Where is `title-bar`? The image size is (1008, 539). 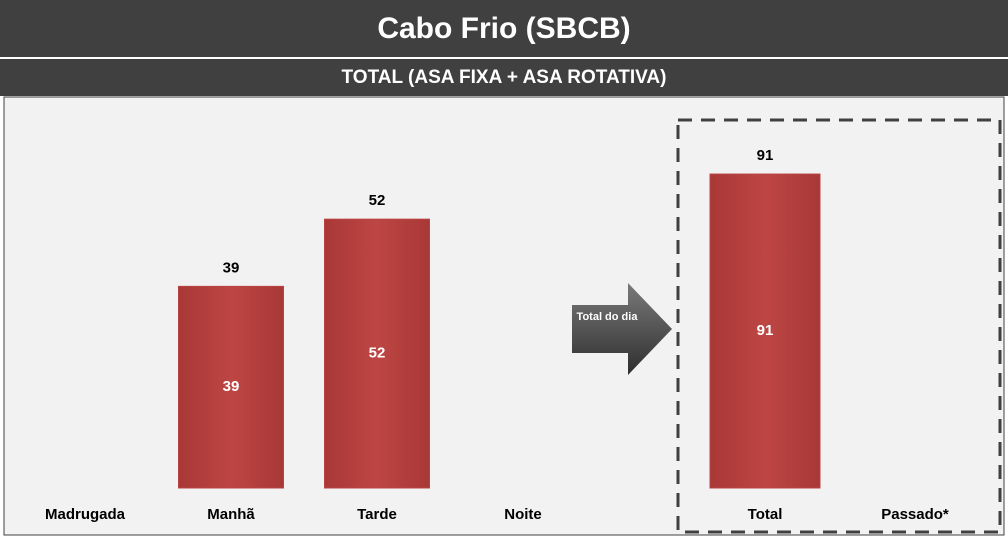 title-bar is located at coordinates (504, 28).